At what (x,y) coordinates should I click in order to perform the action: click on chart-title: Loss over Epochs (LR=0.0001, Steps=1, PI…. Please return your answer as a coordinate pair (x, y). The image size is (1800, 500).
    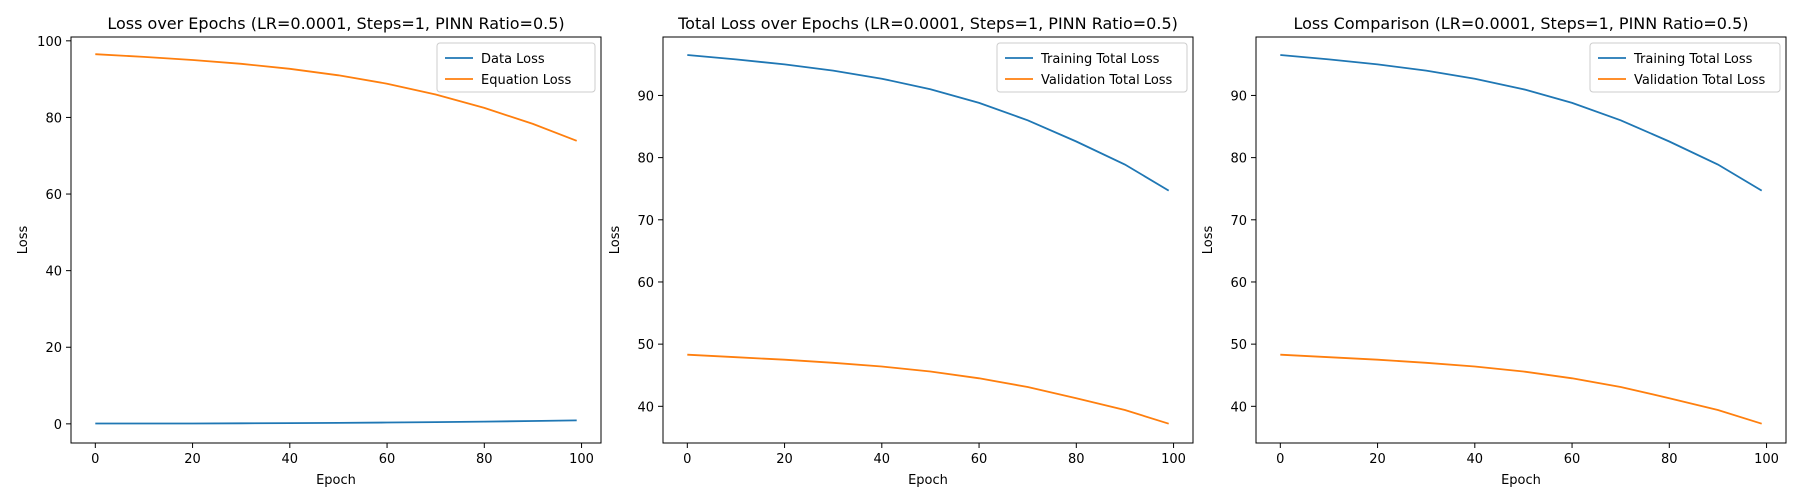
    Looking at the image, I should click on (335, 23).